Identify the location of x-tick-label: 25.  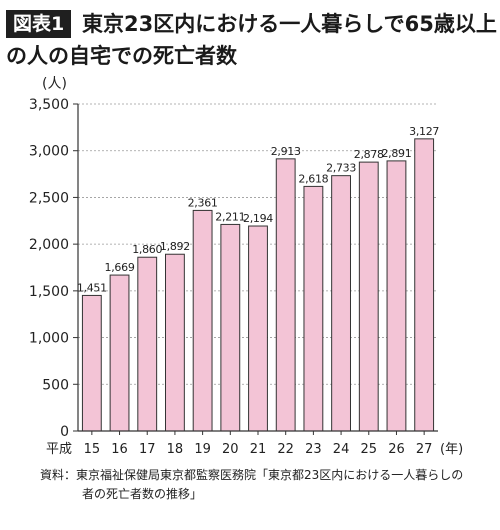
(368, 449).